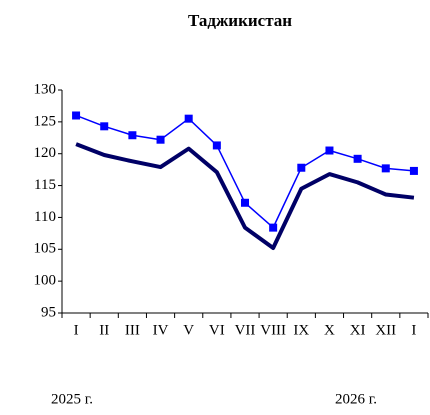 Image resolution: width=430 pixels, height=415 pixels. I want to click on x-tick-label: V, so click(188, 330).